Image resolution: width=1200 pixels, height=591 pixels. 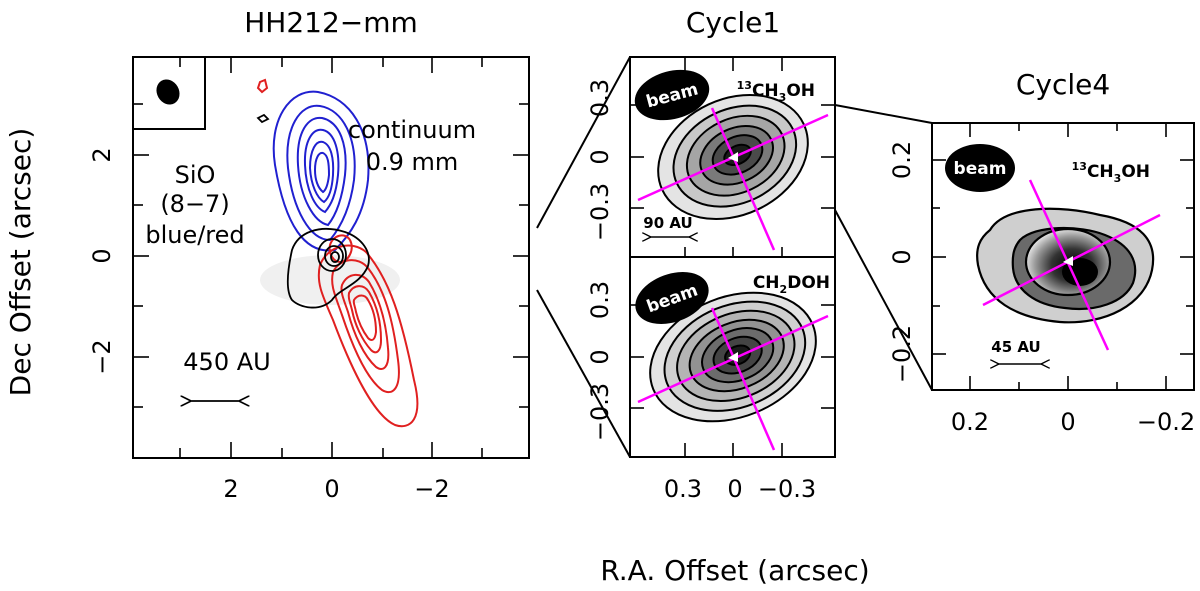 I want to click on cycle1-top-ytick-label: −0.3, so click(x=600, y=212).